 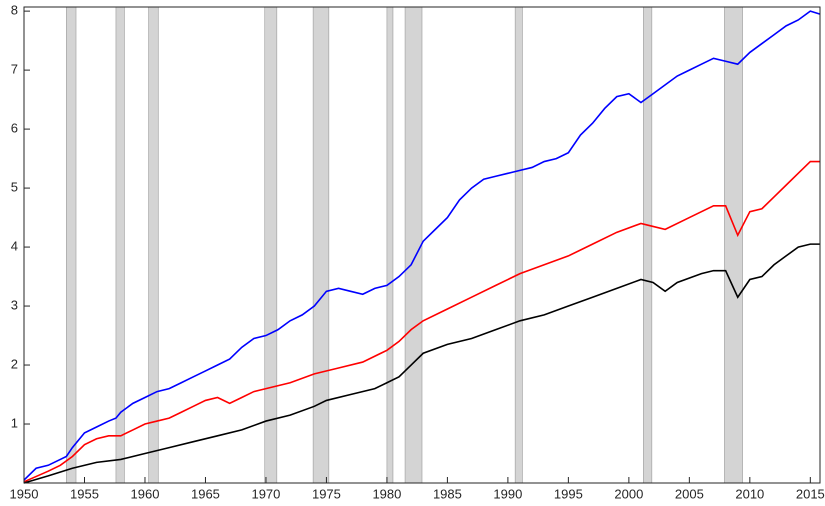 I want to click on x-tick-label: 1960, so click(x=145, y=493).